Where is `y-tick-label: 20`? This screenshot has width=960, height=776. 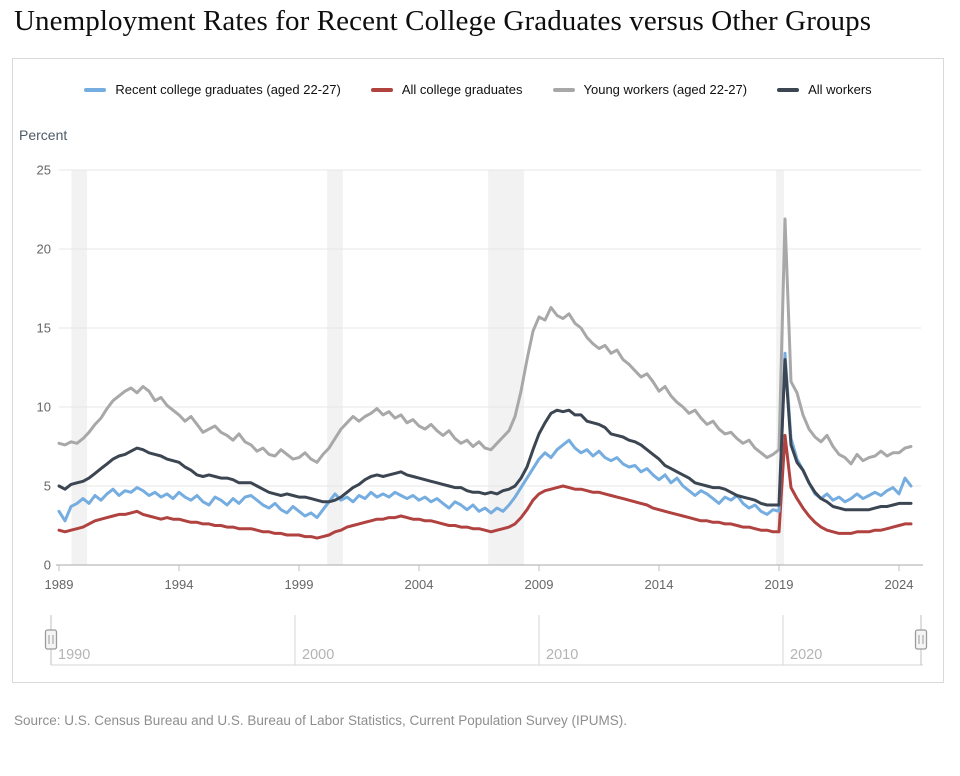
y-tick-label: 20 is located at coordinates (44, 249).